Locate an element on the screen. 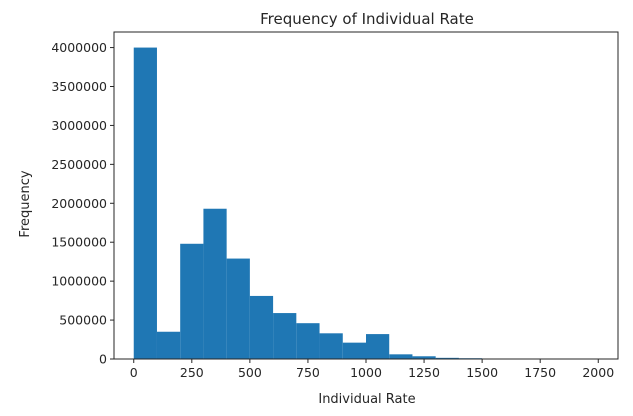 The height and width of the screenshot is (416, 633). y-tick-label: 3500000 is located at coordinates (79, 86).